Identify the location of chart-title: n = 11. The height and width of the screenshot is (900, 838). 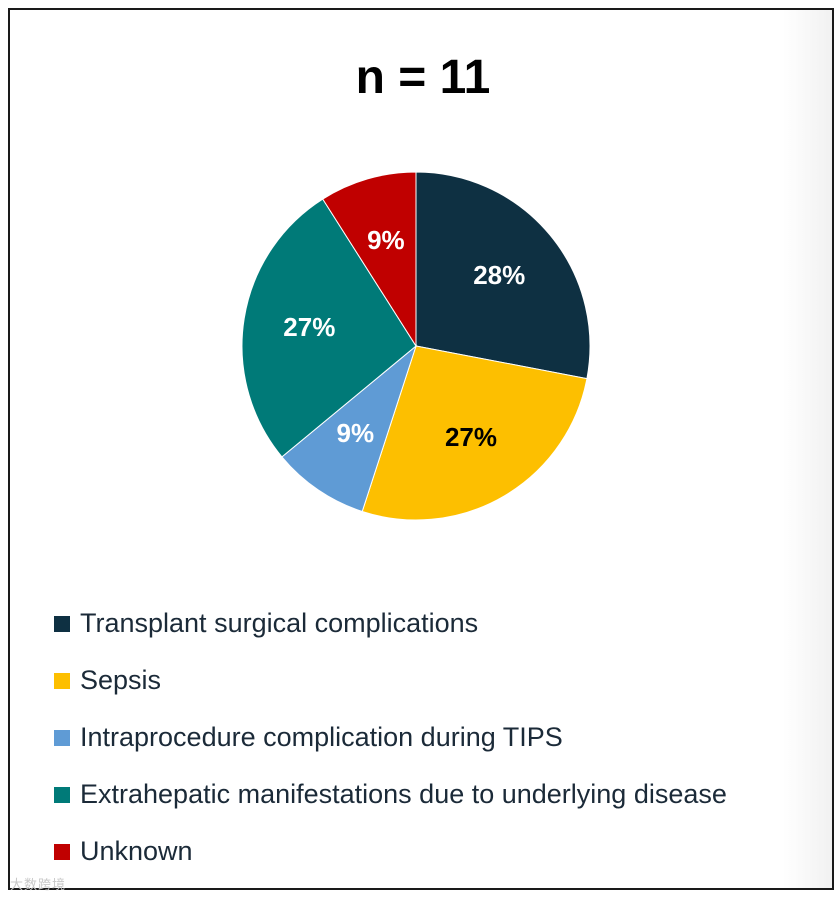
(423, 77).